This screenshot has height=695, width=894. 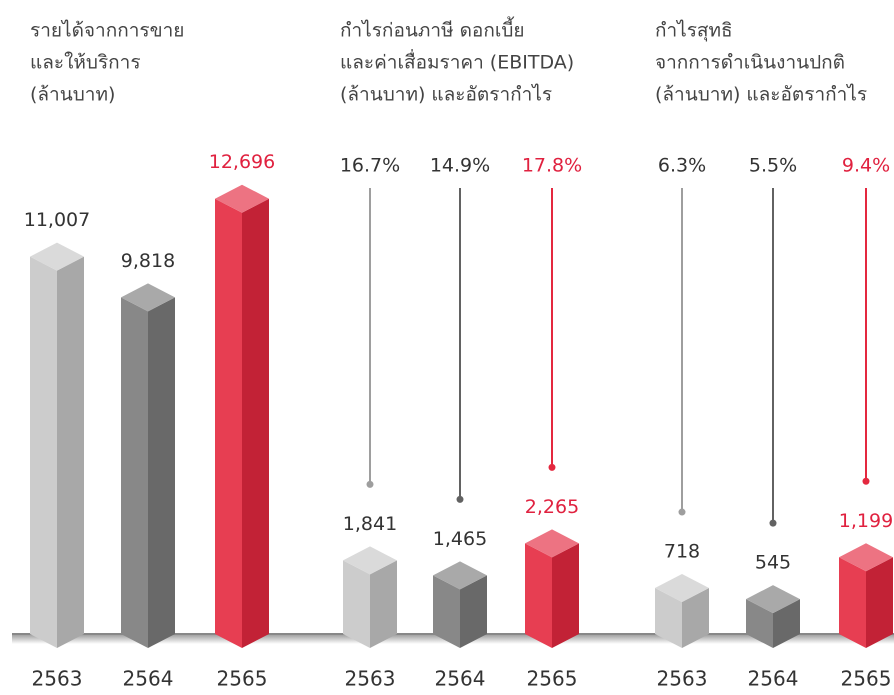 I want to click on panel-title: รายได้จากการขาย, so click(x=107, y=31).